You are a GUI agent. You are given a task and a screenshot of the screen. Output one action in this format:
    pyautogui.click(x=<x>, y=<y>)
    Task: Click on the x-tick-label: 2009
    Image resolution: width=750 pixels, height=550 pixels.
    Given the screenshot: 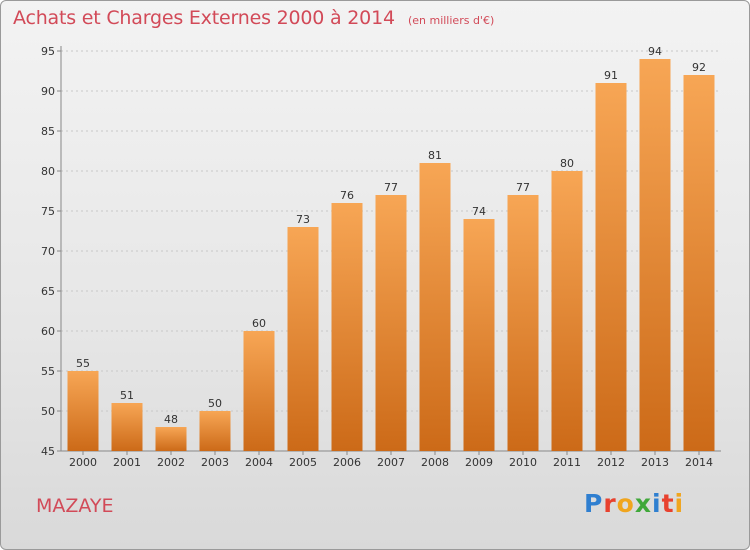 What is the action you would take?
    pyautogui.click(x=479, y=462)
    